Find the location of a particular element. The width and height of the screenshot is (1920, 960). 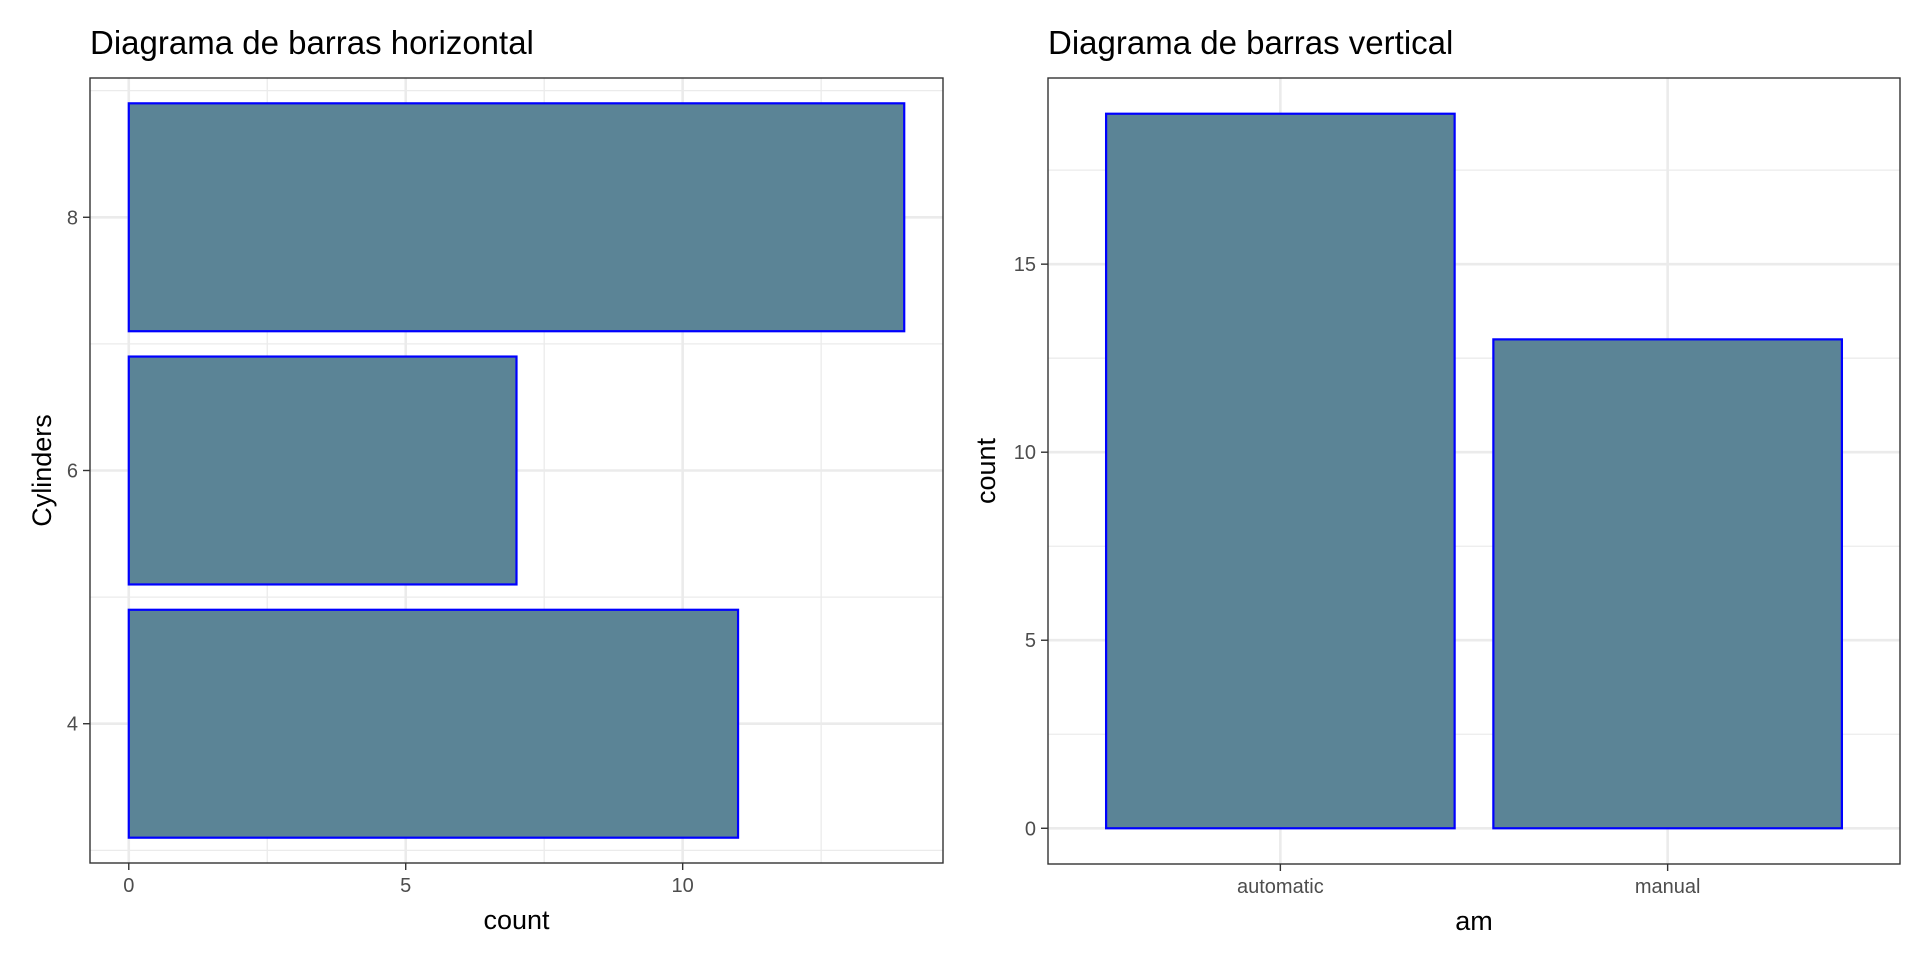

y-tick-label: 5 is located at coordinates (1030, 641).